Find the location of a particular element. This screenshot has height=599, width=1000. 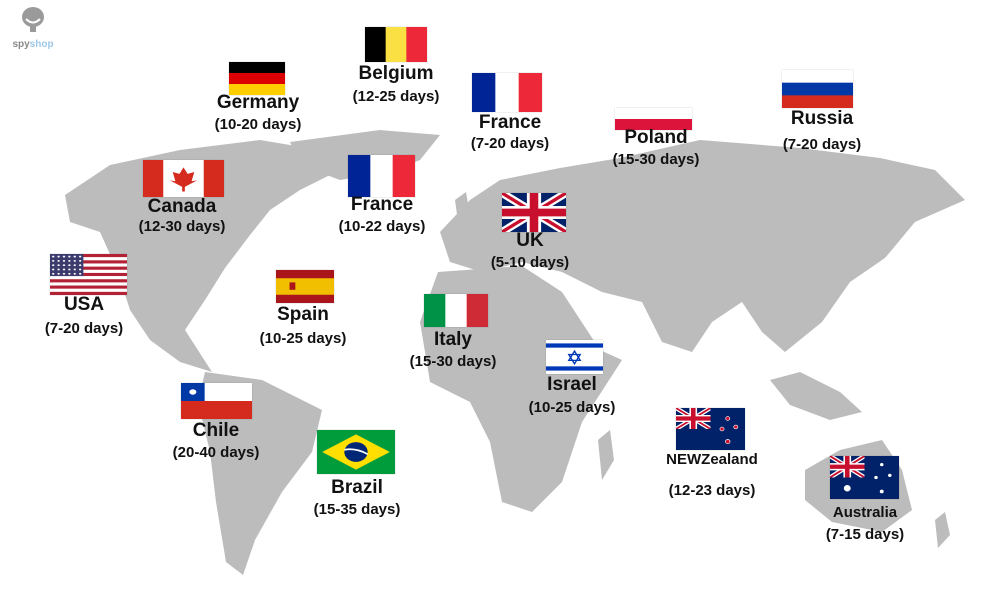

country-name: Russia is located at coordinates (822, 118).